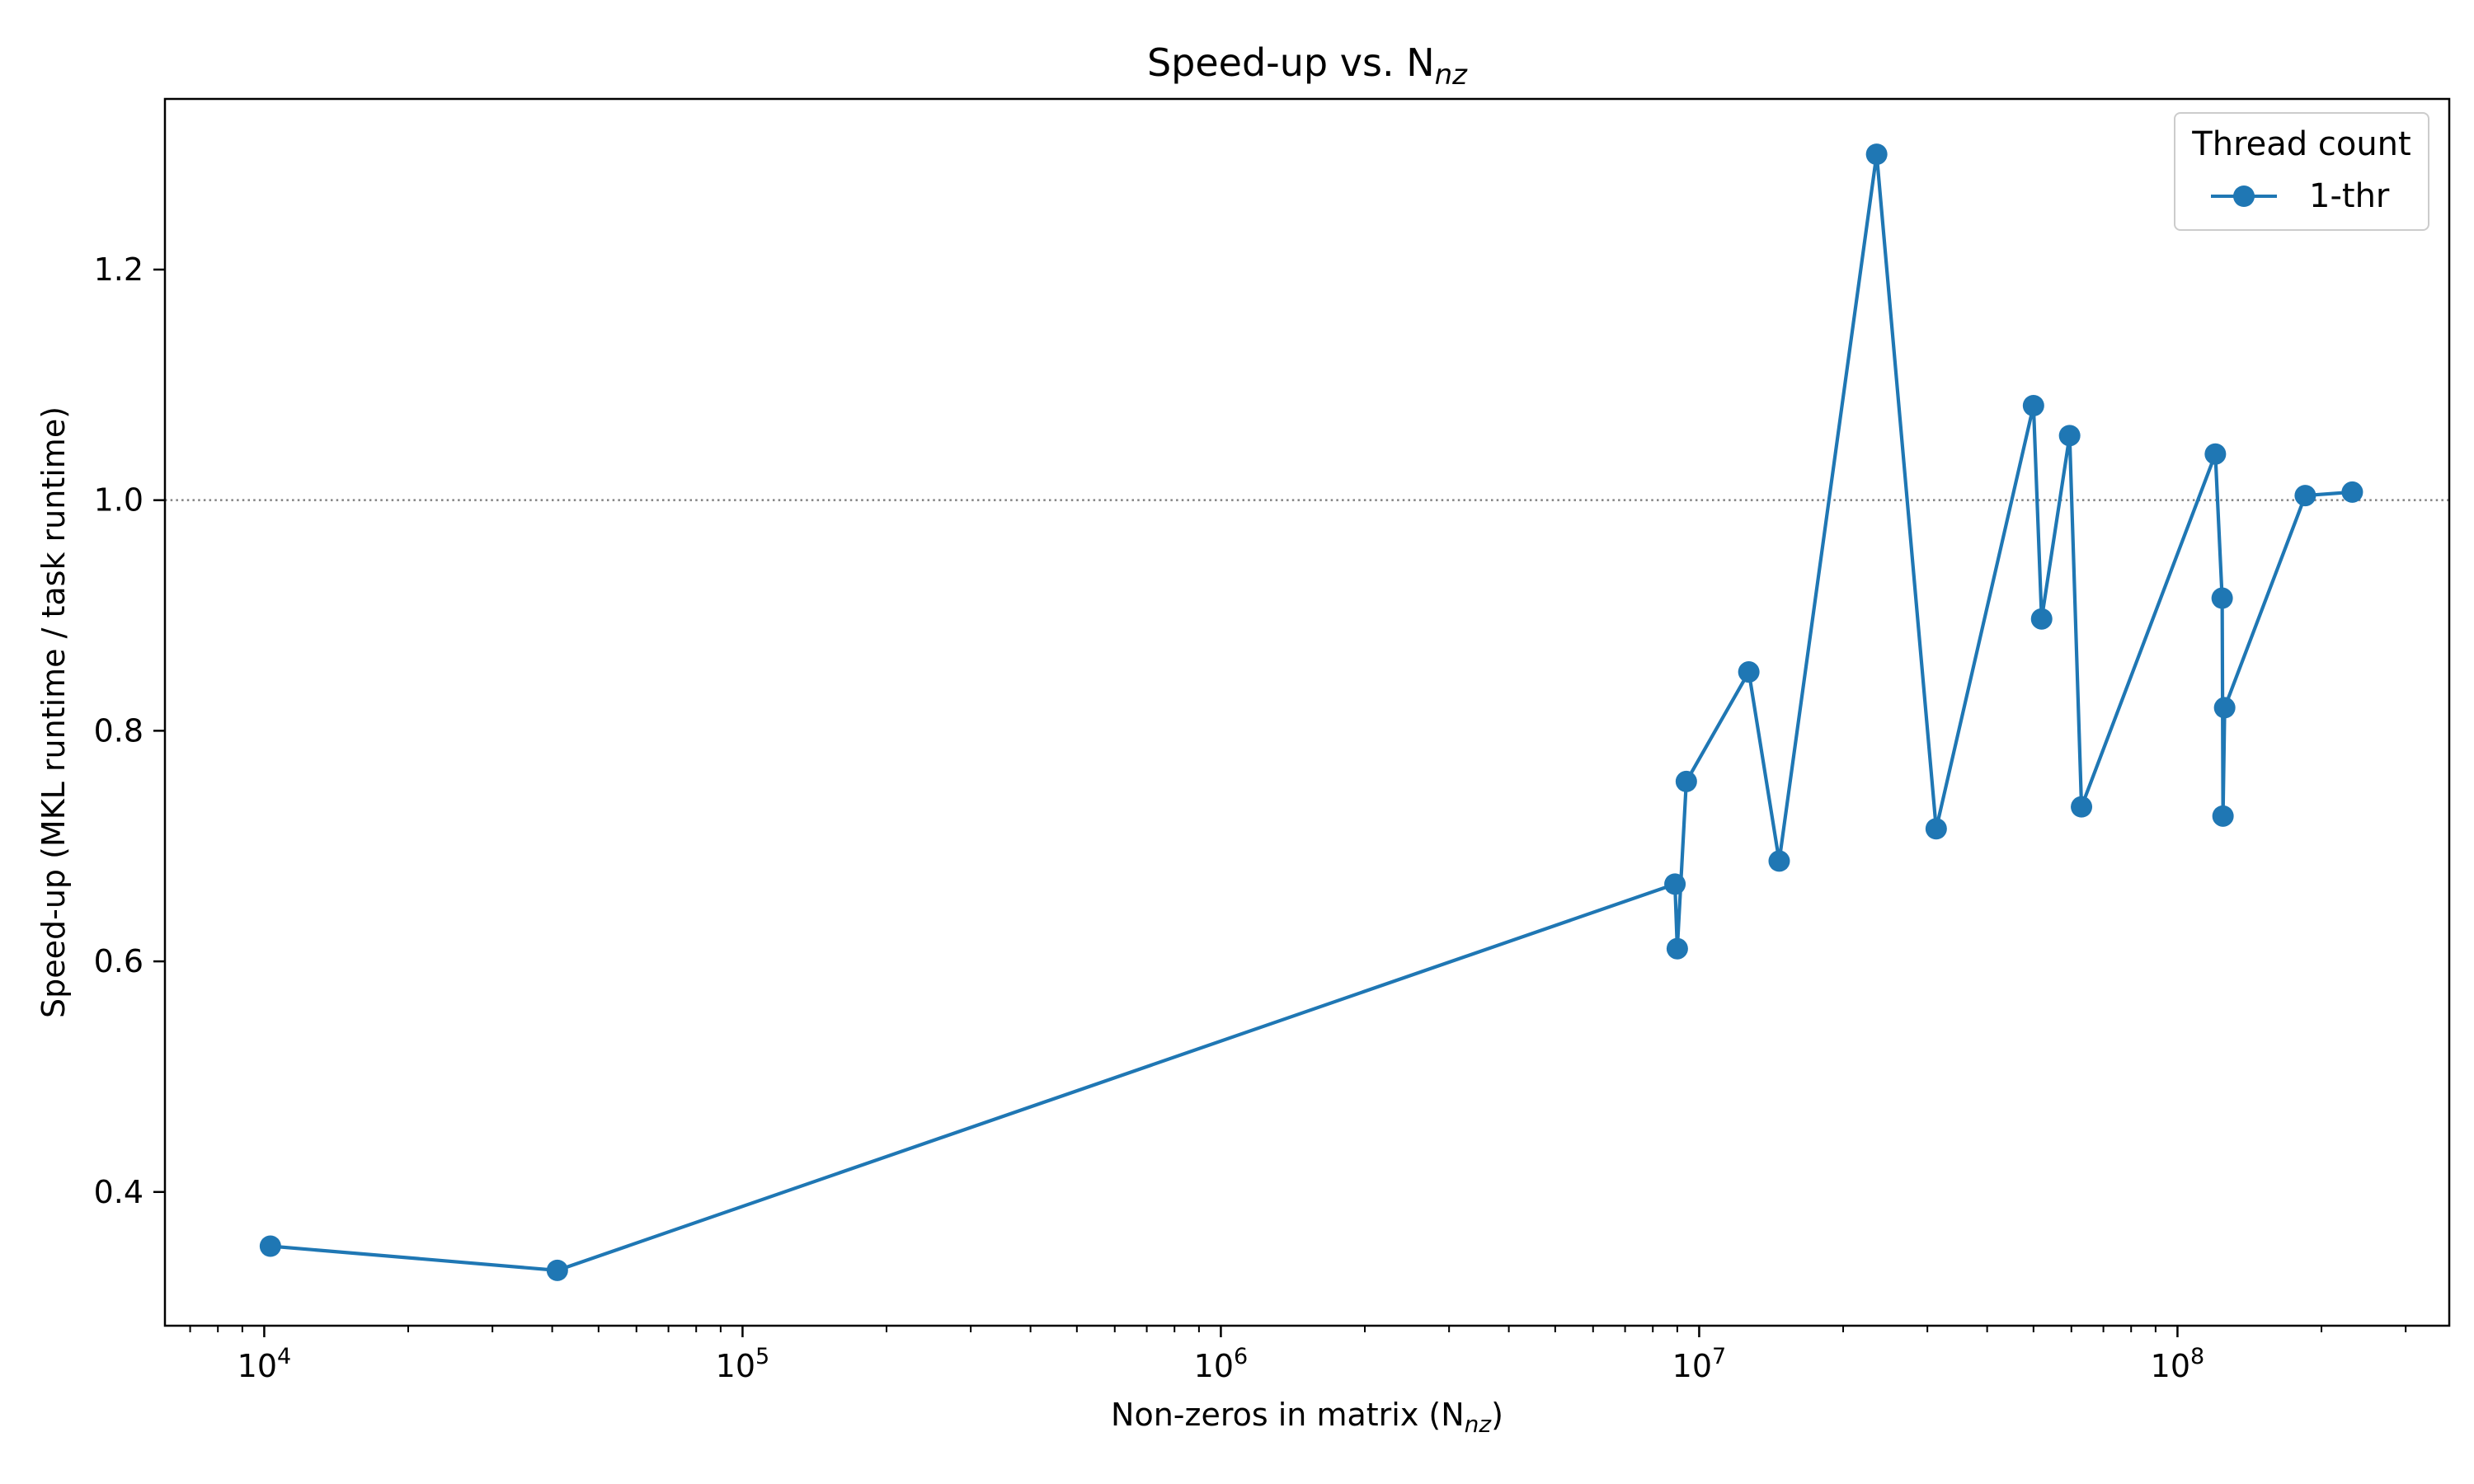 Image resolution: width=2474 pixels, height=1484 pixels. I want to click on x-tick-label: 10⁶, so click(1221, 1364).